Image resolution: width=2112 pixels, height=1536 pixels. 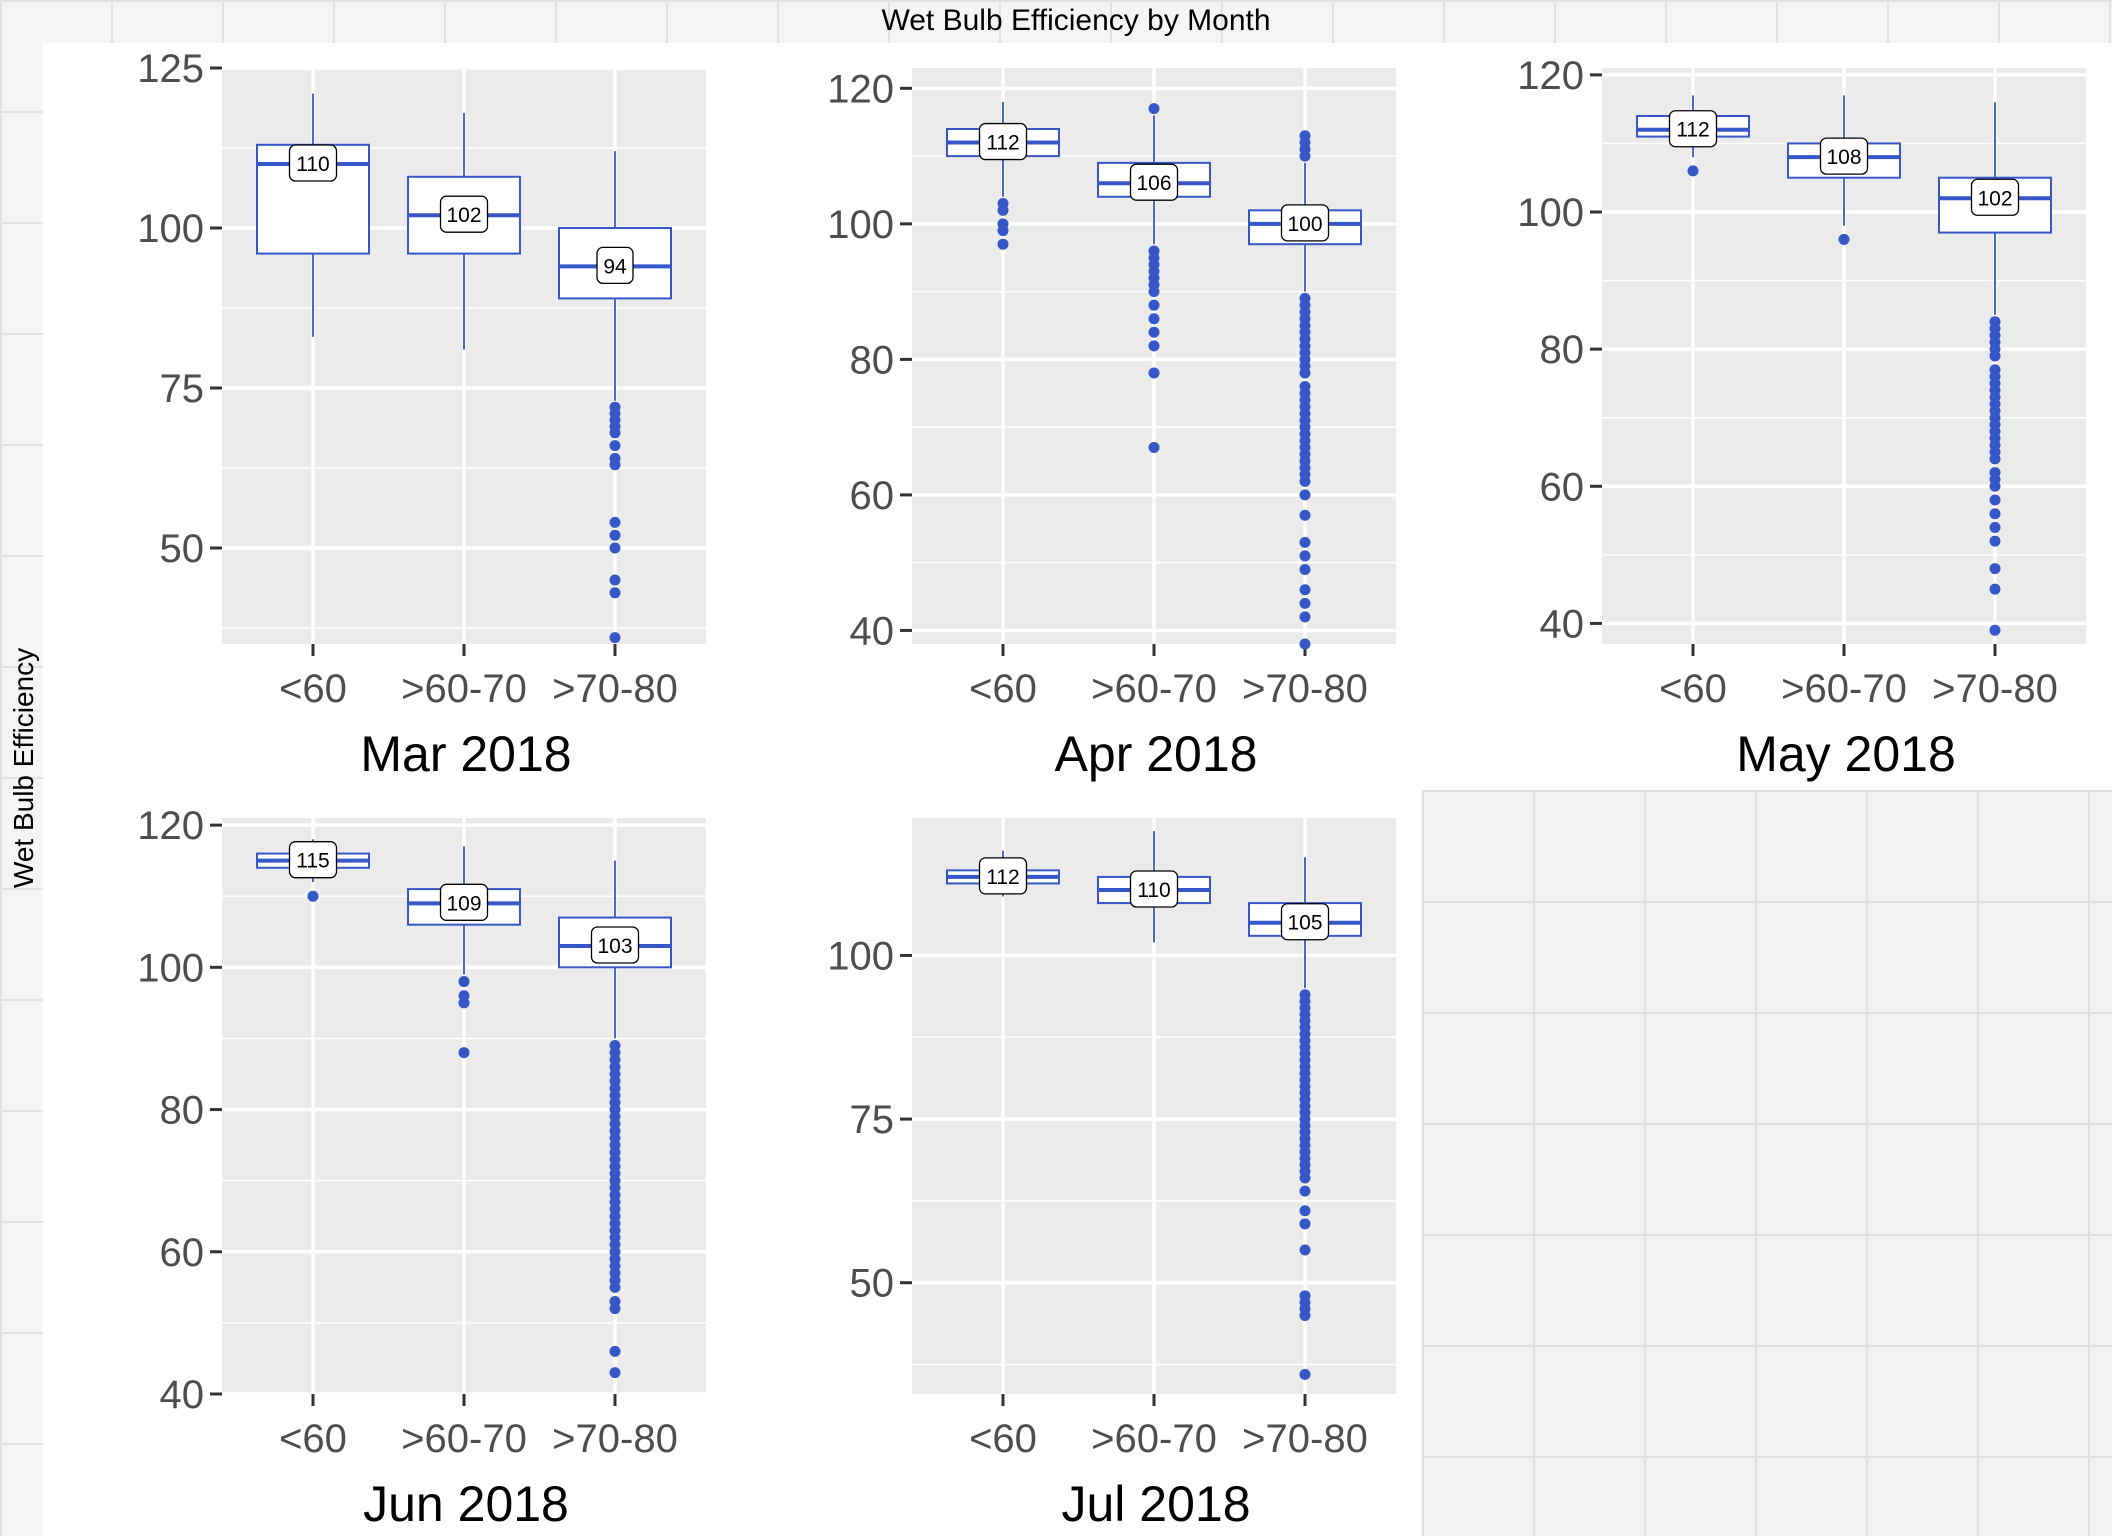 I want to click on panel-subtitle: Jul 2018, so click(x=1155, y=1504).